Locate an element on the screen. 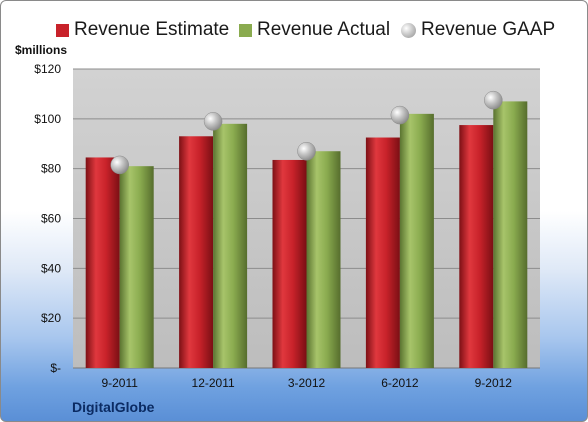  x-tick-label: 9-2011 is located at coordinates (119, 383).